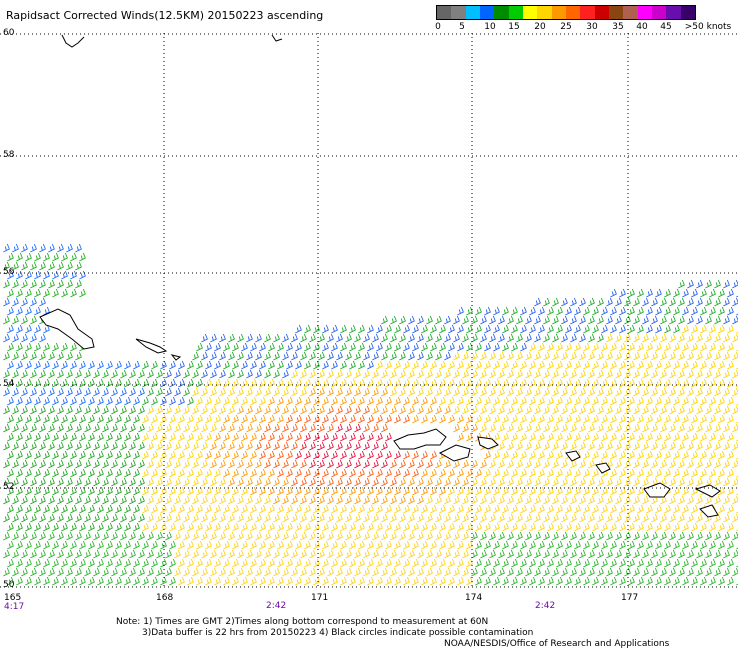 Image resolution: width=740 pixels, height=650 pixels. What do you see at coordinates (618, 27) in the screenshot?
I see `legend-label-35: 35` at bounding box center [618, 27].